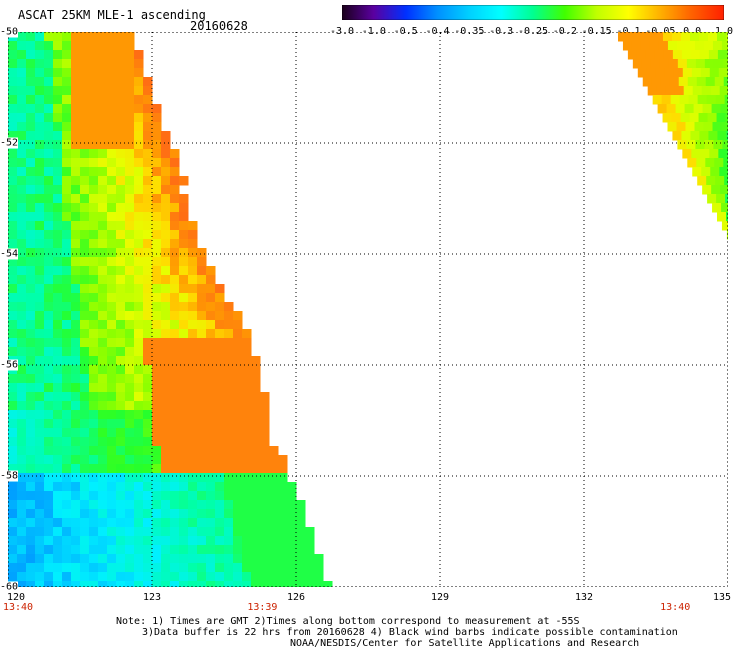 This screenshot has height=650, width=740. What do you see at coordinates (342, 31) in the screenshot?
I see `colorbar-tick-label: -3.0` at bounding box center [342, 31].